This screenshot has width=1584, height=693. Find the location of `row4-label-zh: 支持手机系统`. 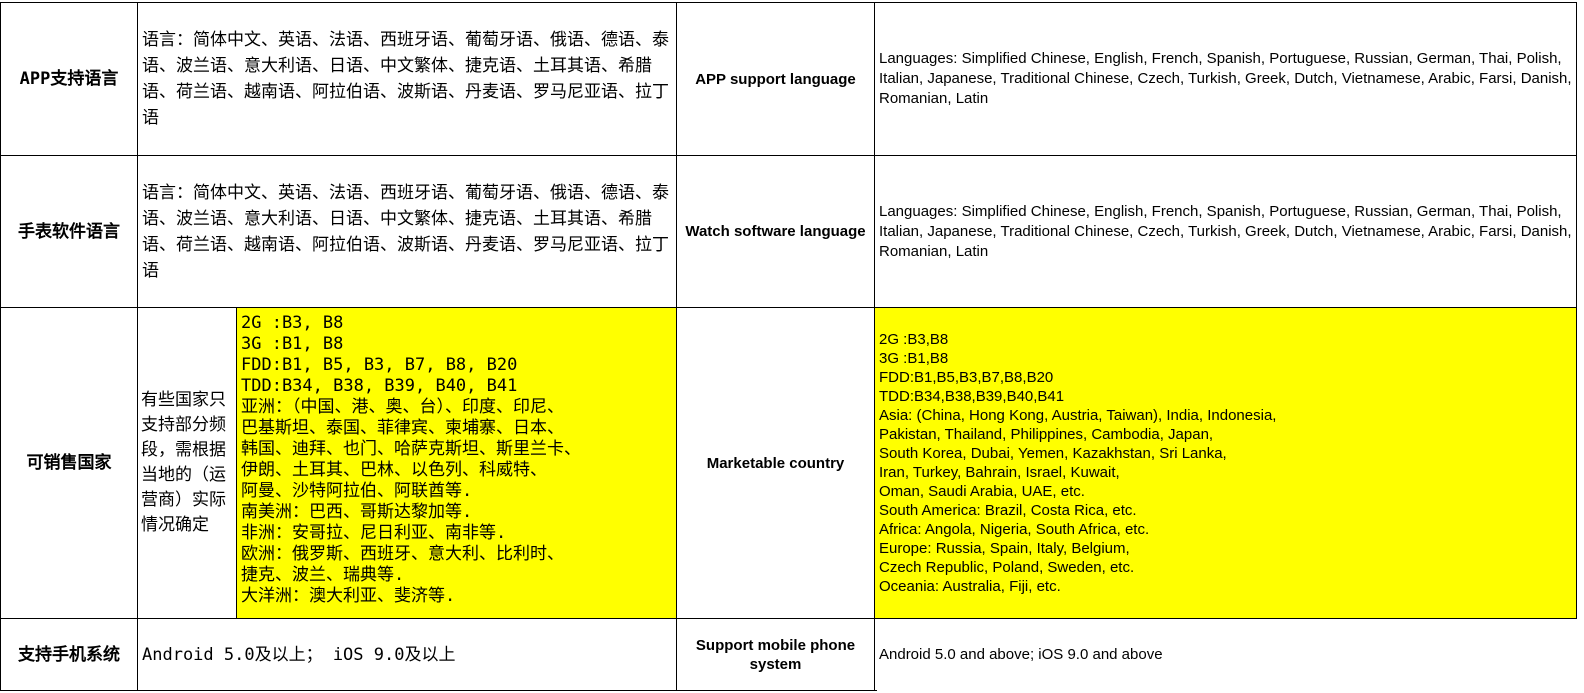

row4-label-zh: 支持手机系统 is located at coordinates (68, 654).